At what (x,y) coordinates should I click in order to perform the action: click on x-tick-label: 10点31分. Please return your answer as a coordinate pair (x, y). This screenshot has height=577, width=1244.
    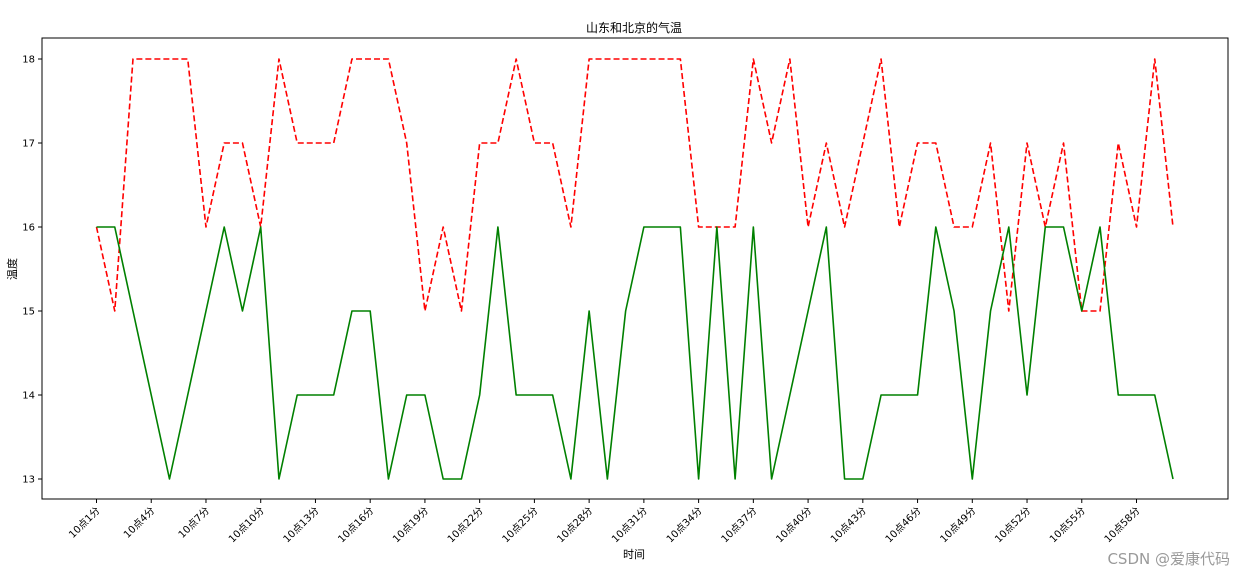
    Looking at the image, I should click on (629, 525).